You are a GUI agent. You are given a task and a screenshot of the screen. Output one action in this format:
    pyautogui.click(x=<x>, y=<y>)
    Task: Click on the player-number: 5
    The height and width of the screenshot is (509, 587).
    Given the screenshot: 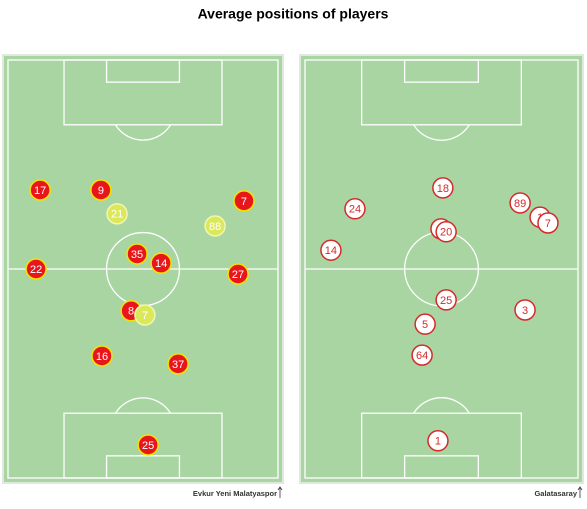 What is the action you would take?
    pyautogui.click(x=425, y=325)
    